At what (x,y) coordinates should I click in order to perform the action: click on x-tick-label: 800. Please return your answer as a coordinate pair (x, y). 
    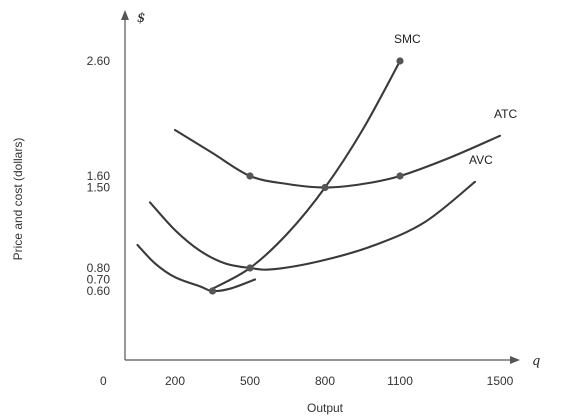
    Looking at the image, I should click on (325, 381).